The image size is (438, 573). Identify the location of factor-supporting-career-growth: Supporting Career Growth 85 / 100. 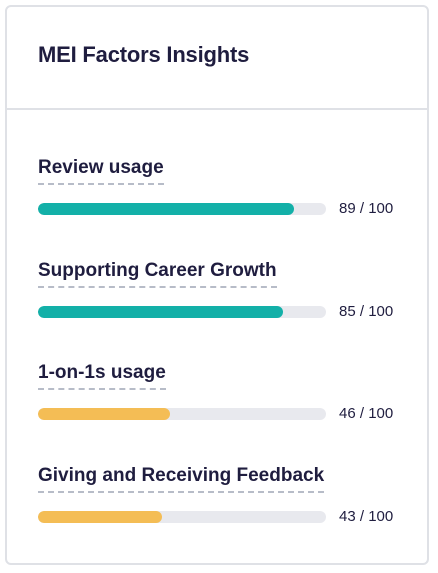
(223, 290).